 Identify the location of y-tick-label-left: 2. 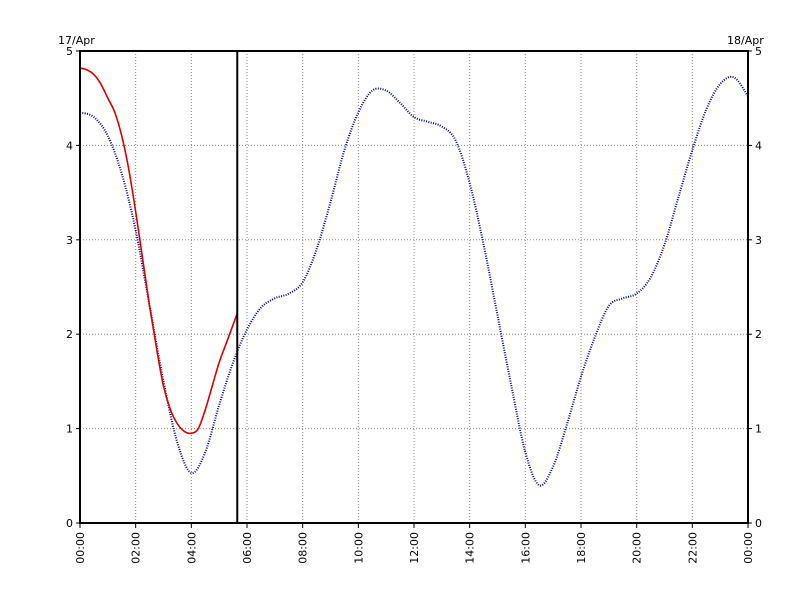
(69, 334).